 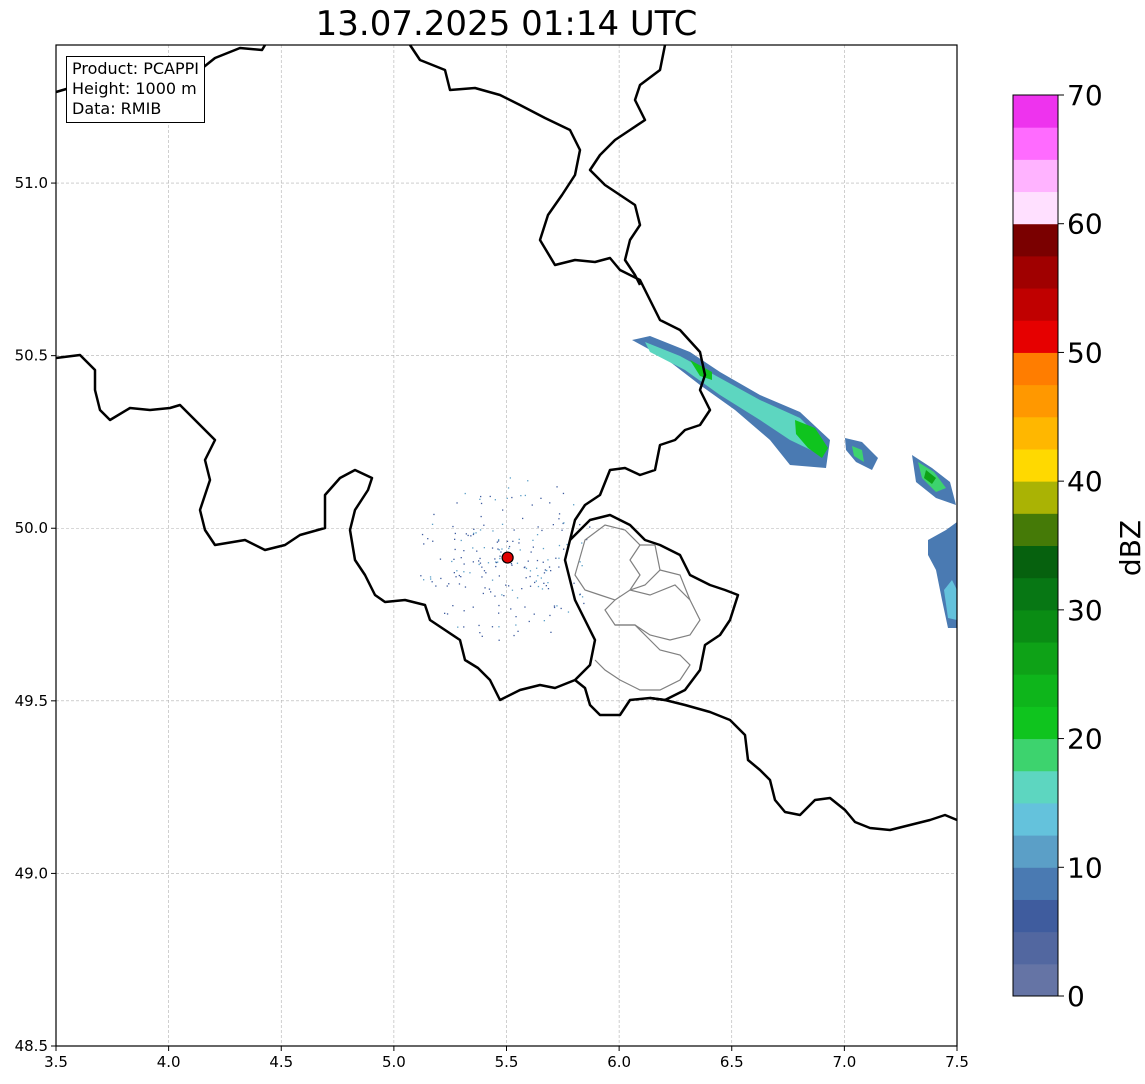 I want to click on echo-cell-7-1-core, so click(x=858, y=454).